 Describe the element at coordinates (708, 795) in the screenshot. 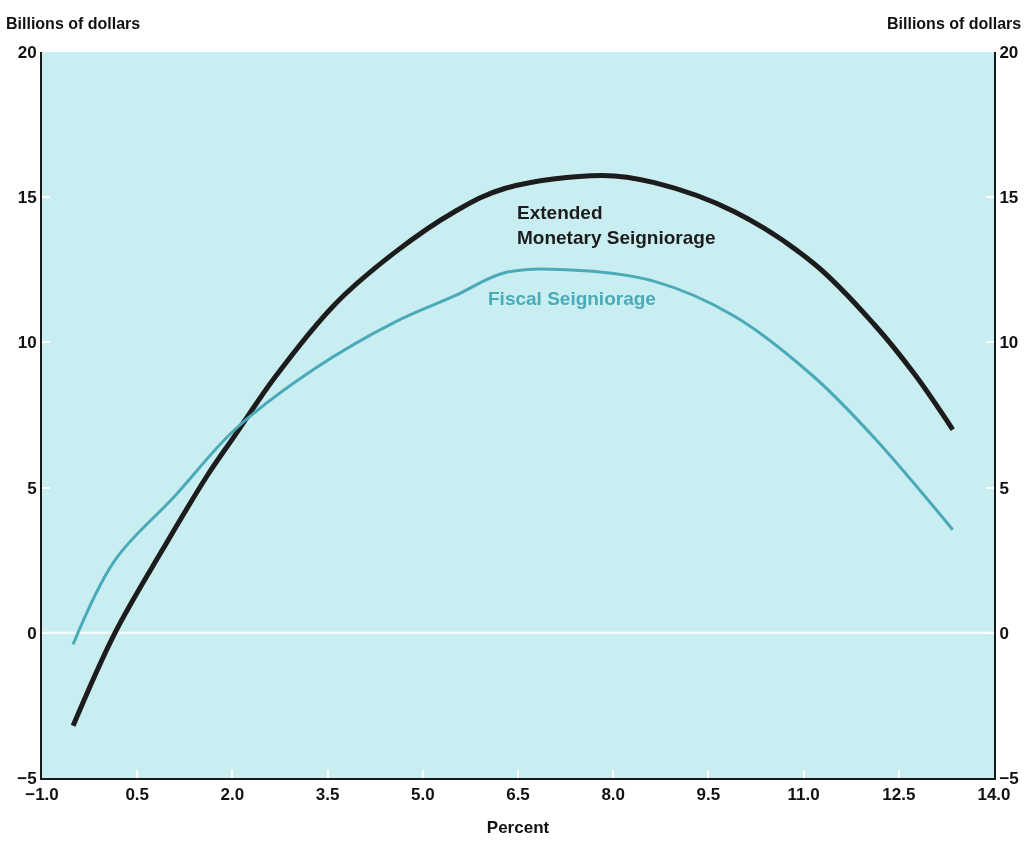

I see `x-tick-label: 9.5` at that location.